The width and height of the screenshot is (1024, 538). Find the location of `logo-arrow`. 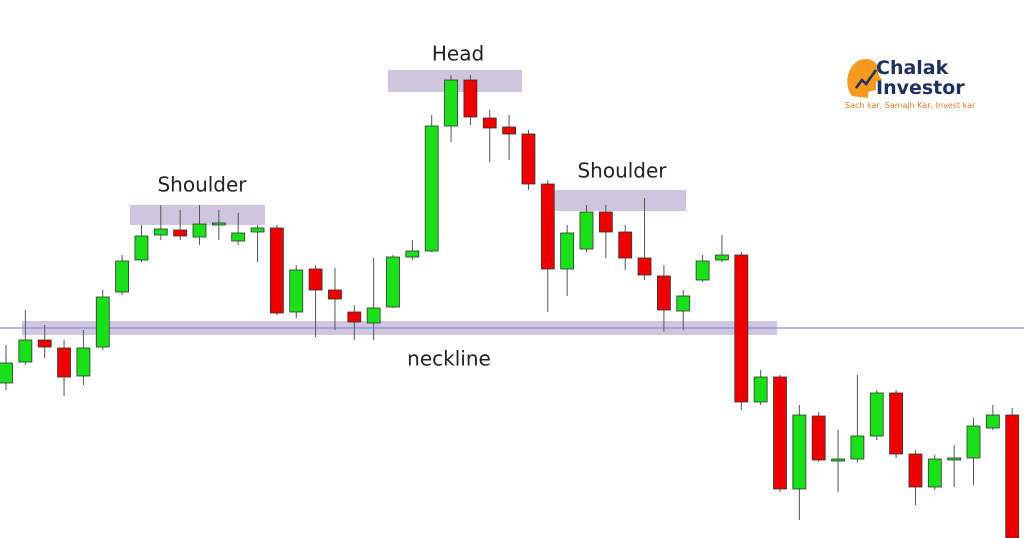

logo-arrow is located at coordinates (866, 79).